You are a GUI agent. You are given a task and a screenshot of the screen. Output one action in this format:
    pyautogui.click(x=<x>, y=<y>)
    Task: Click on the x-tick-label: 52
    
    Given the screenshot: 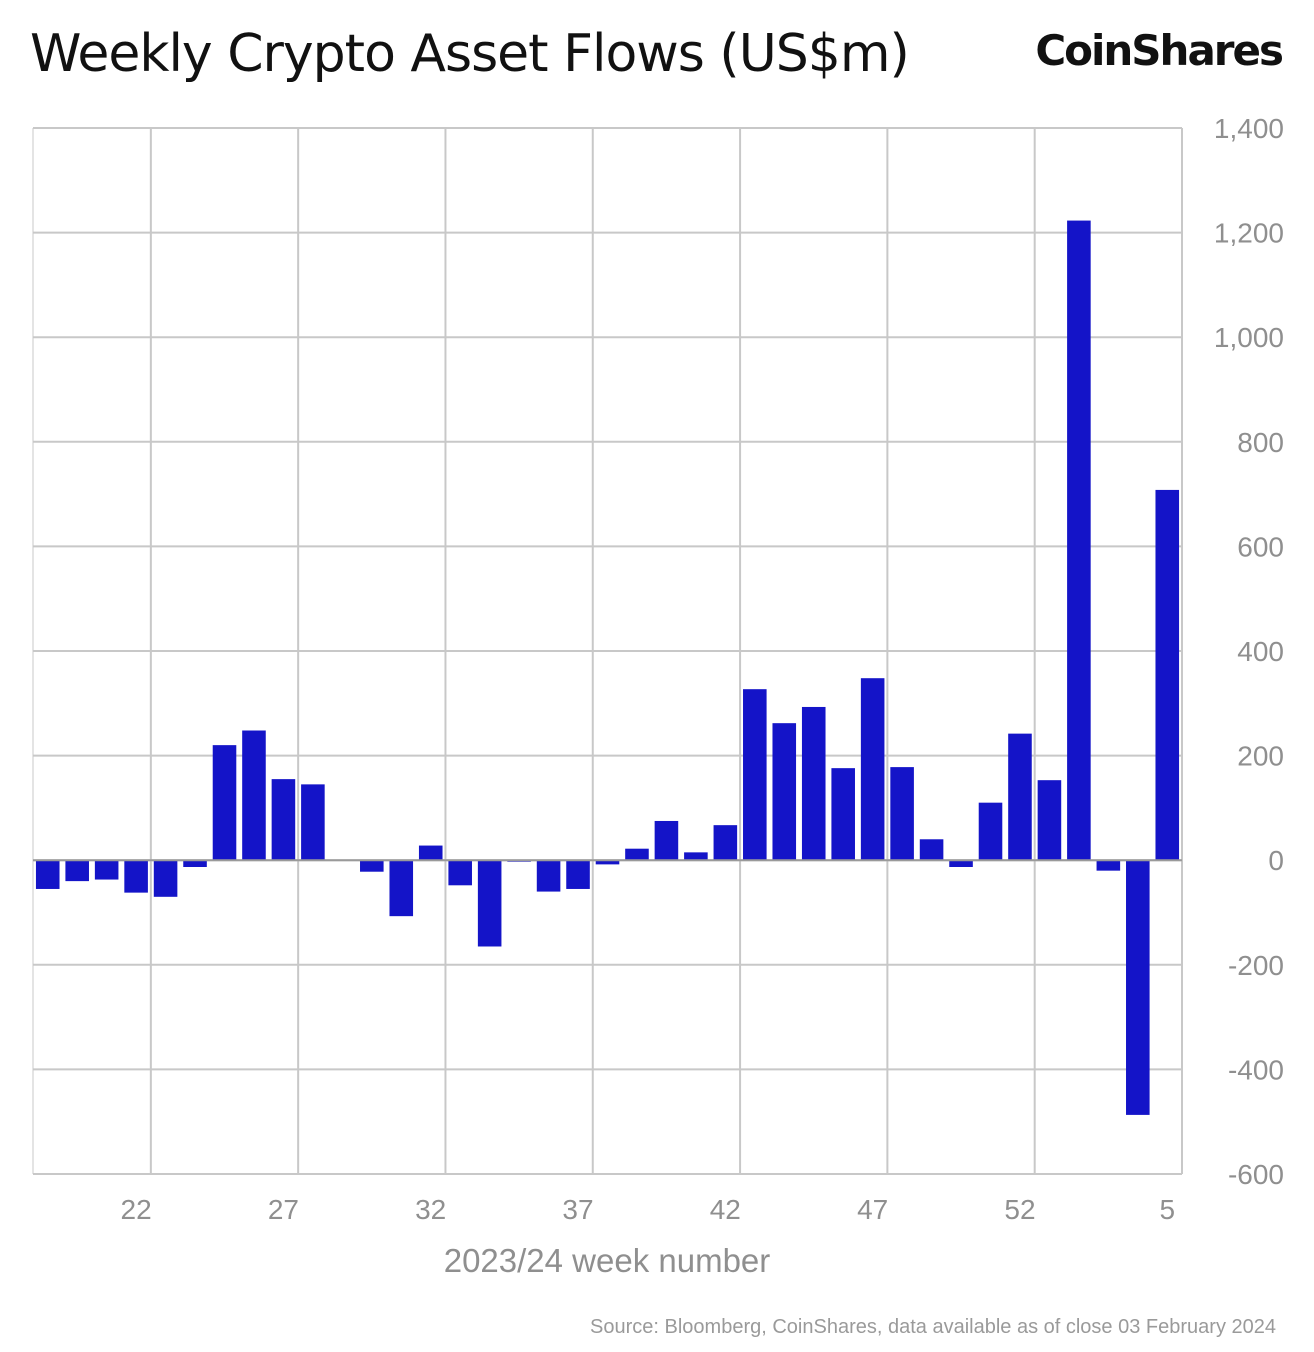 What is the action you would take?
    pyautogui.click(x=1019, y=1209)
    